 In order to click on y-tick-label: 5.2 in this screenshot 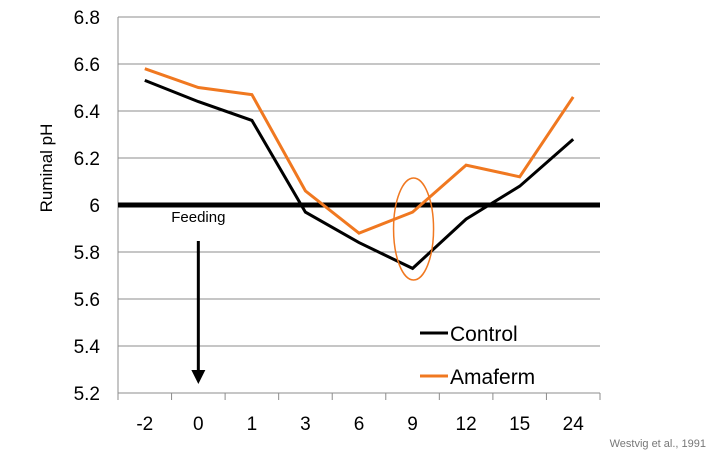, I will do `click(87, 394)`.